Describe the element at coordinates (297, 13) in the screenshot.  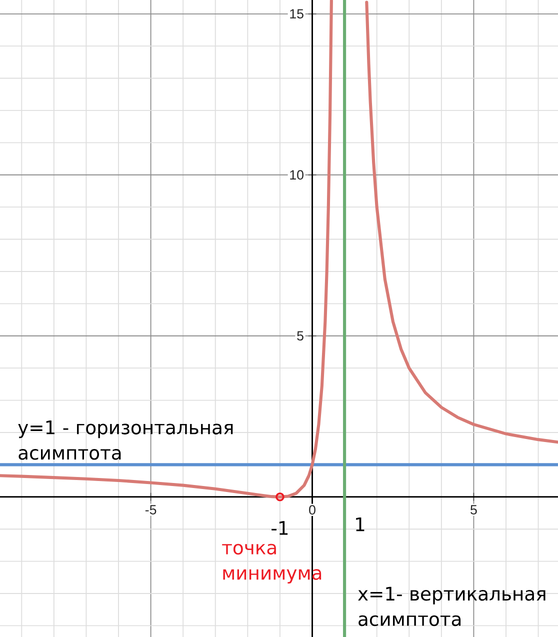
I see `y-tick-label: 15` at that location.